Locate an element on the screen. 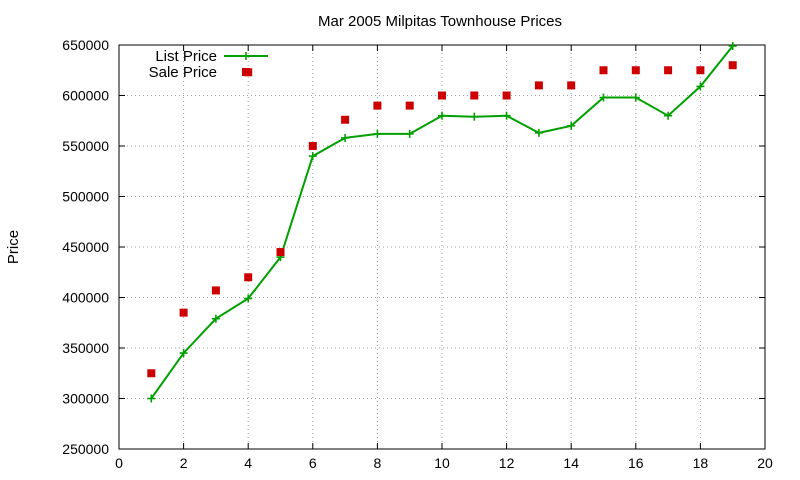  x-tick-label: 14 is located at coordinates (571, 463).